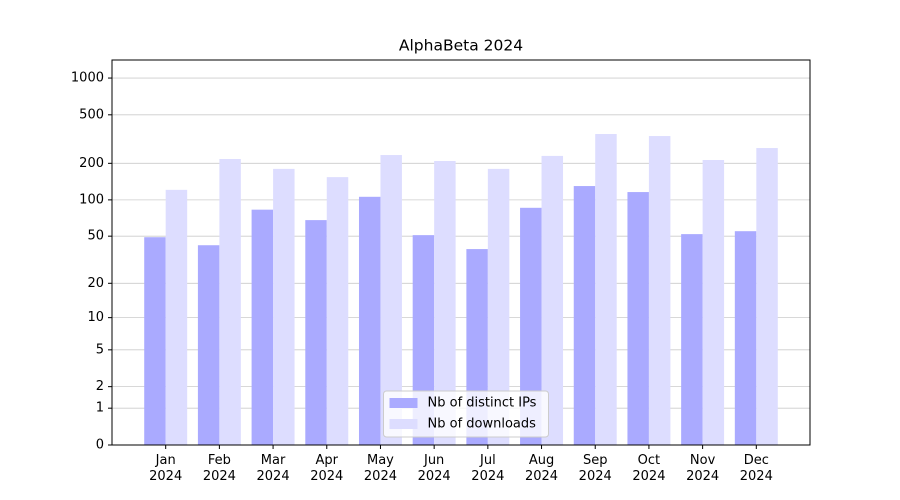  I want to click on y-tick-label: 500, so click(91, 114).